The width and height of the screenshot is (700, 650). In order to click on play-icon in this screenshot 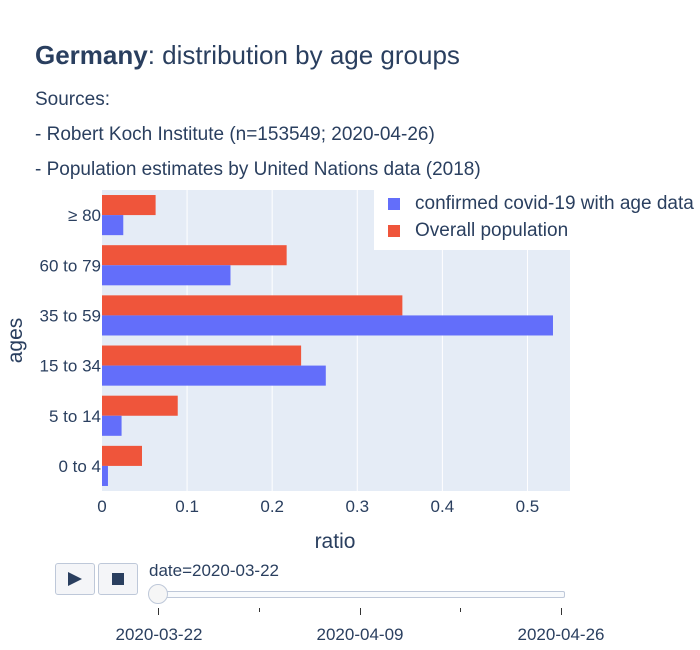, I will do `click(75, 579)`.